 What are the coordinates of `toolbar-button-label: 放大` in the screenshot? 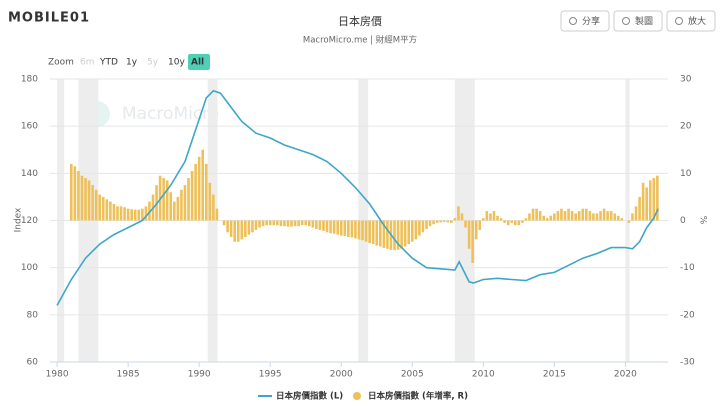 It's located at (697, 21).